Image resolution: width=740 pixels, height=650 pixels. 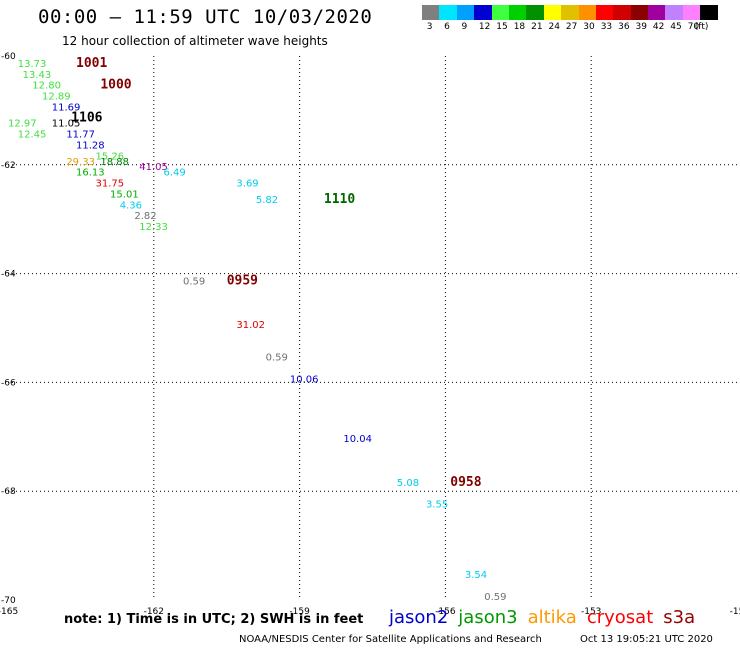 What do you see at coordinates (90, 173) in the screenshot?
I see `wave-height-point: 16.13` at bounding box center [90, 173].